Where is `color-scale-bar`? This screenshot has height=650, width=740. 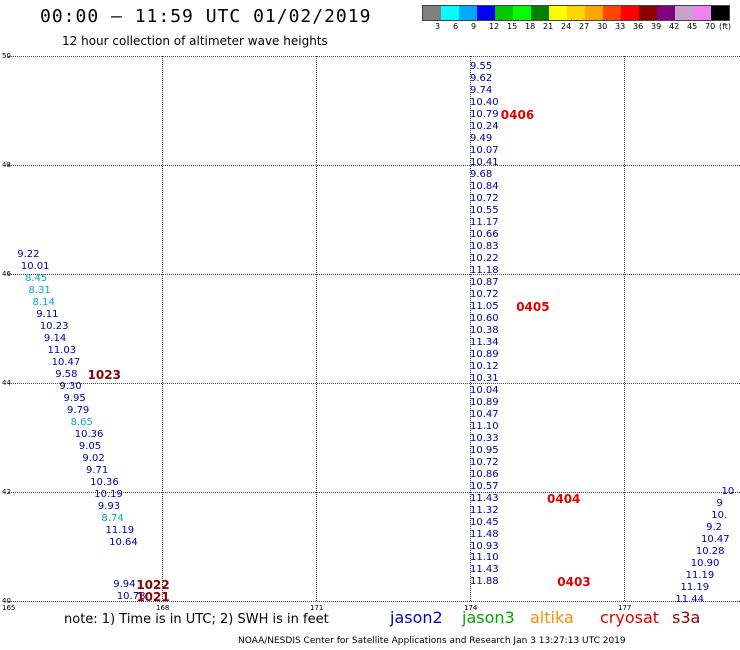 color-scale-bar is located at coordinates (576, 13).